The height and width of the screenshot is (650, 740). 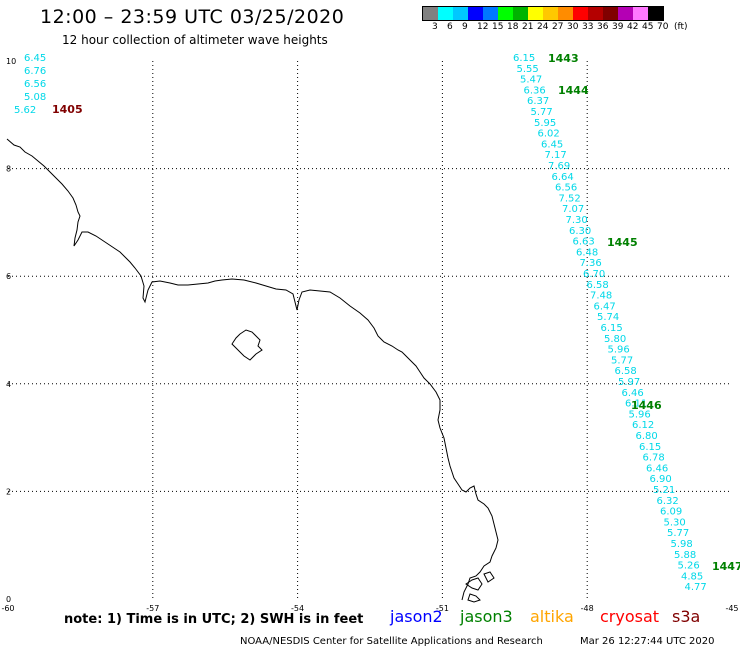 What do you see at coordinates (8, 384) in the screenshot?
I see `lat-tick-label: 4` at bounding box center [8, 384].